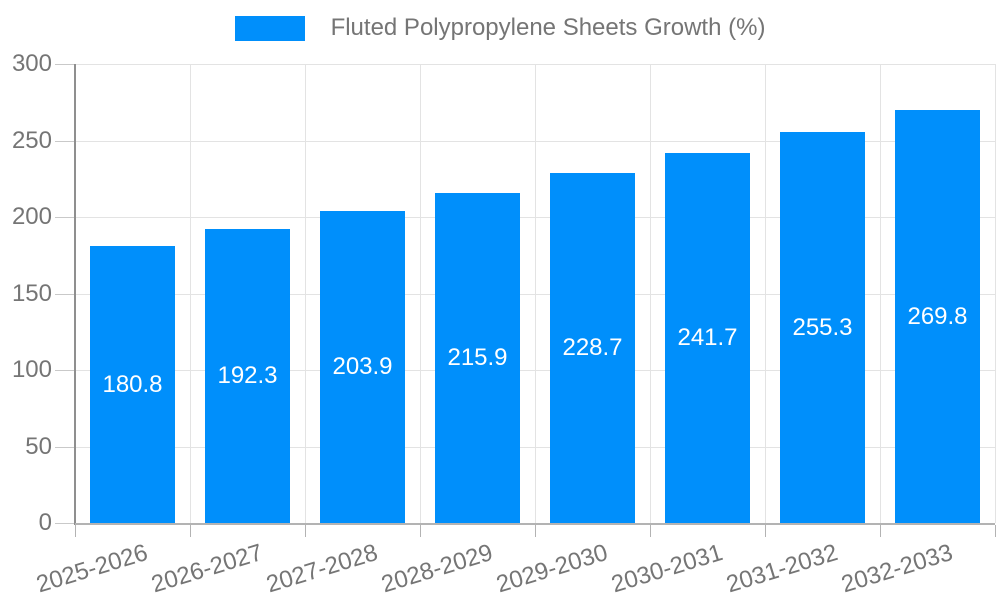 The image size is (1000, 600). I want to click on bar-value-label: 180.8, so click(132, 384).